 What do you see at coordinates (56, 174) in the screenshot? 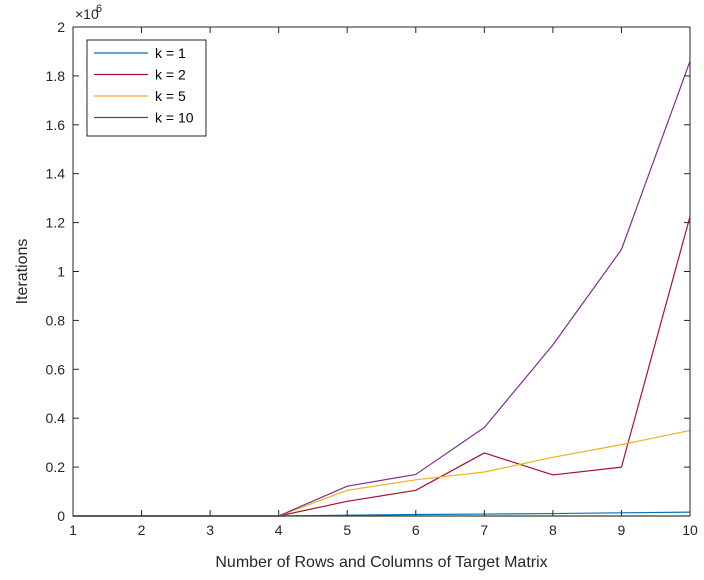
I see `y-tick-label: 1.4` at bounding box center [56, 174].